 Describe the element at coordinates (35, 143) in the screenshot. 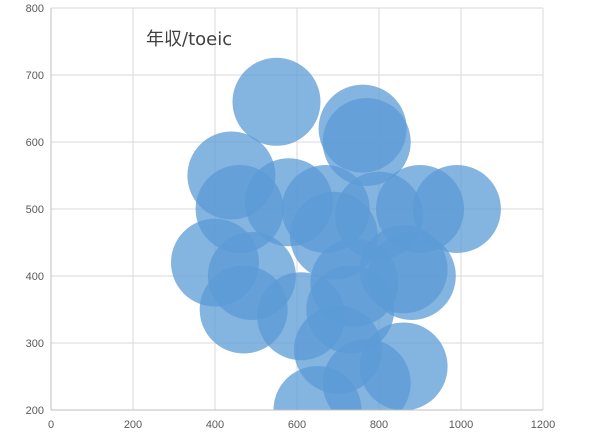

I see `y-tick-label: 600` at that location.